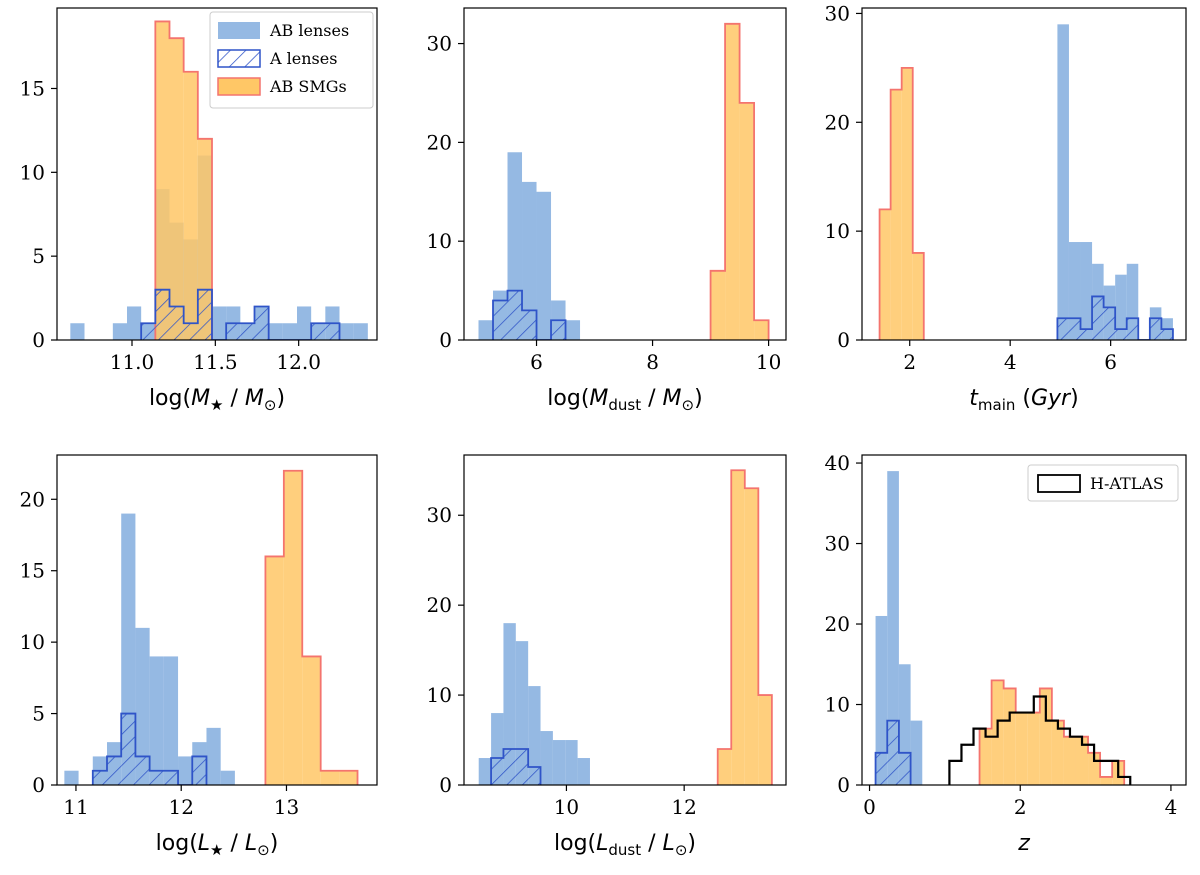 The width and height of the screenshot is (1200, 875). Describe the element at coordinates (1059, 483) in the screenshot. I see `legend-swatch-hatlas` at that location.